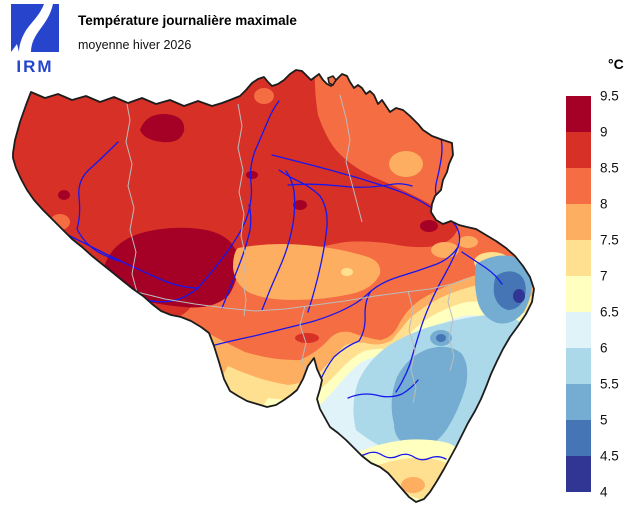 This screenshot has height=507, width=640. Describe the element at coordinates (283, 320) in the screenshot. I see `river-sambre` at that location.